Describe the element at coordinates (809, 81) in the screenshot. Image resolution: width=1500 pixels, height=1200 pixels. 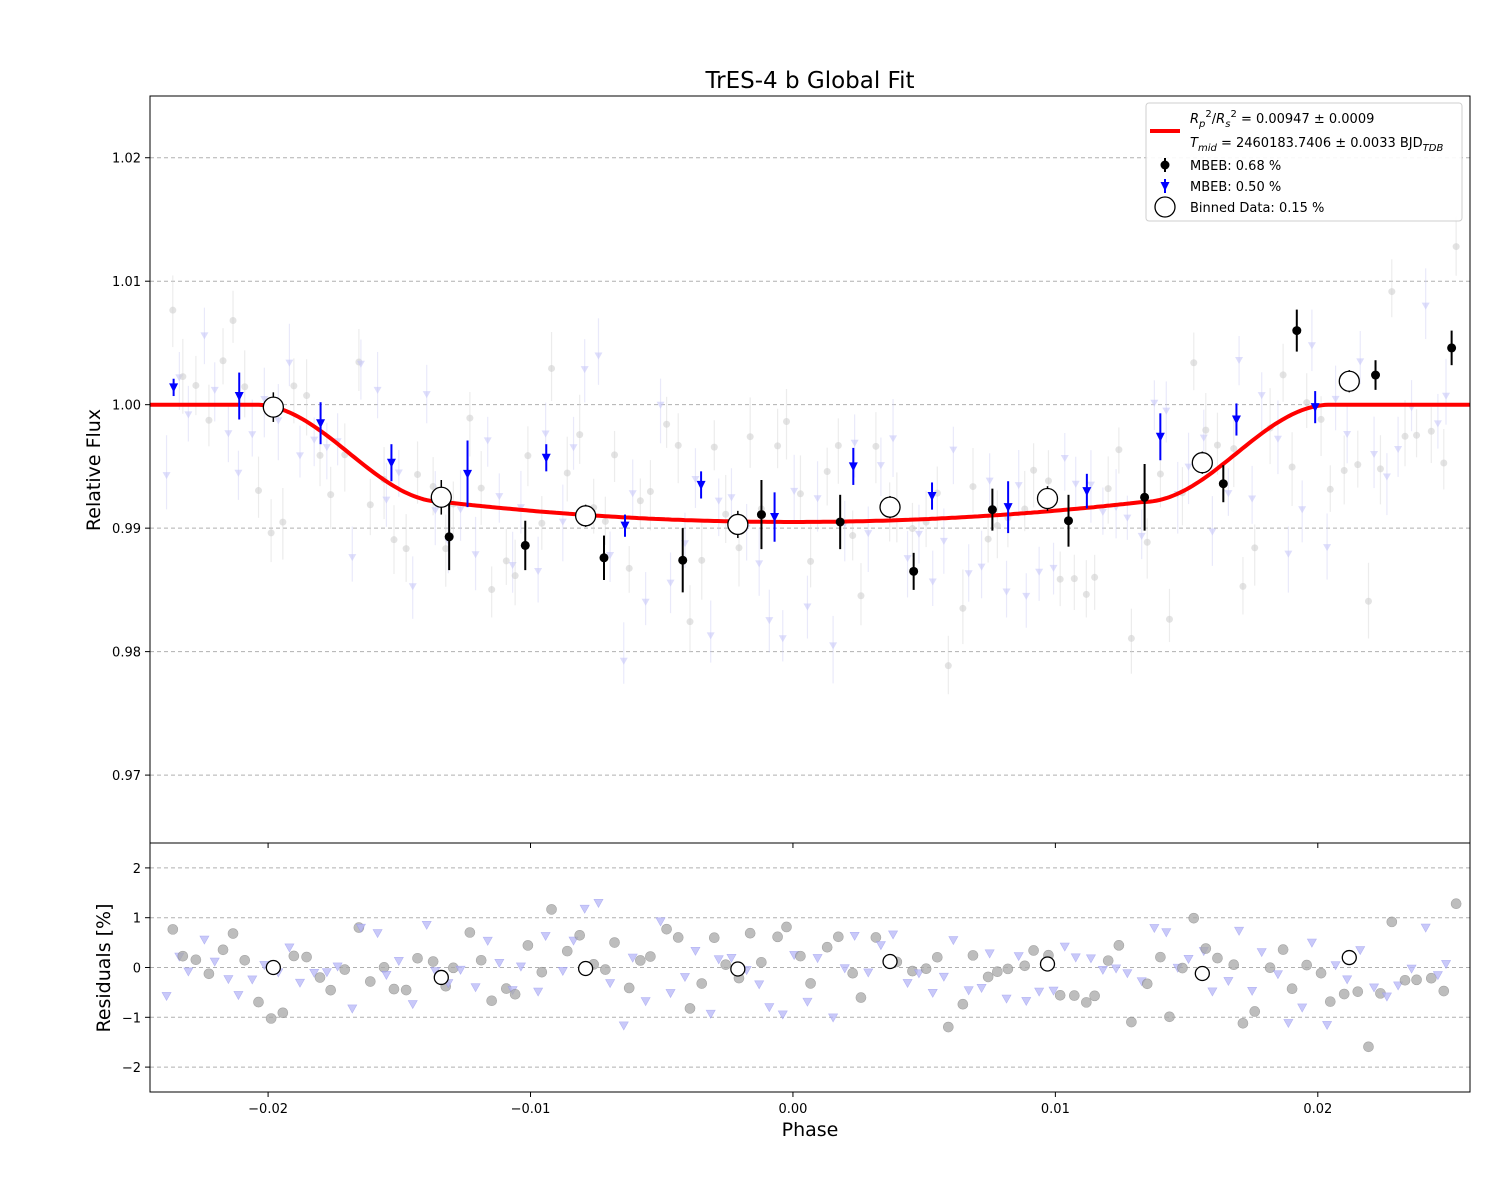
I see `chart-title: TrES-4 b Global Fit` at that location.